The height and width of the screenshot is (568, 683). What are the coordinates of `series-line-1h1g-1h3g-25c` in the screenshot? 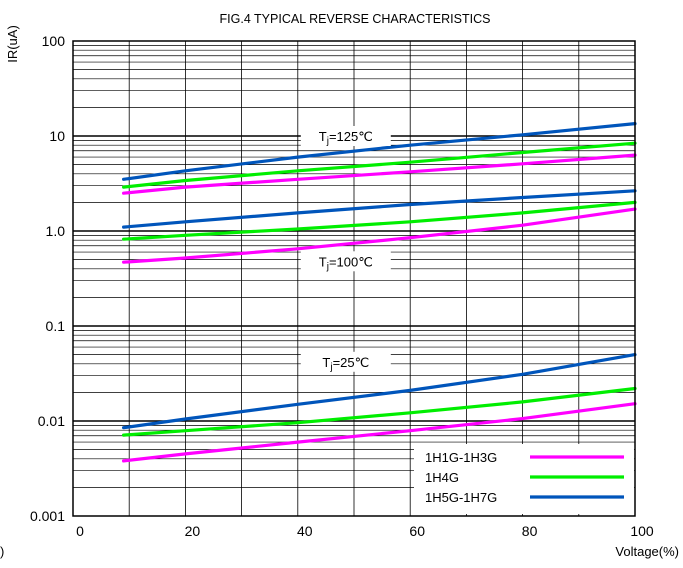 It's located at (379, 432).